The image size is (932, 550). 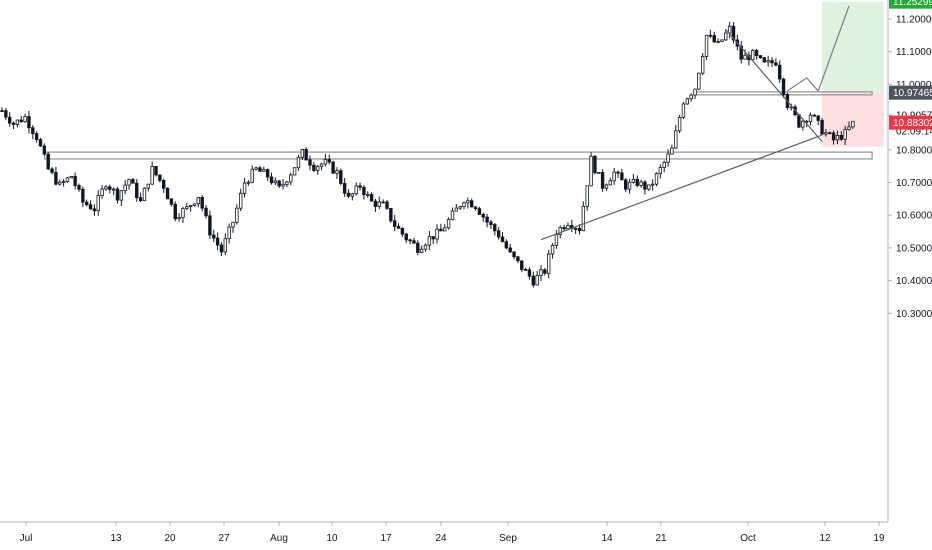 What do you see at coordinates (332, 538) in the screenshot?
I see `x-tick-label: 10` at bounding box center [332, 538].